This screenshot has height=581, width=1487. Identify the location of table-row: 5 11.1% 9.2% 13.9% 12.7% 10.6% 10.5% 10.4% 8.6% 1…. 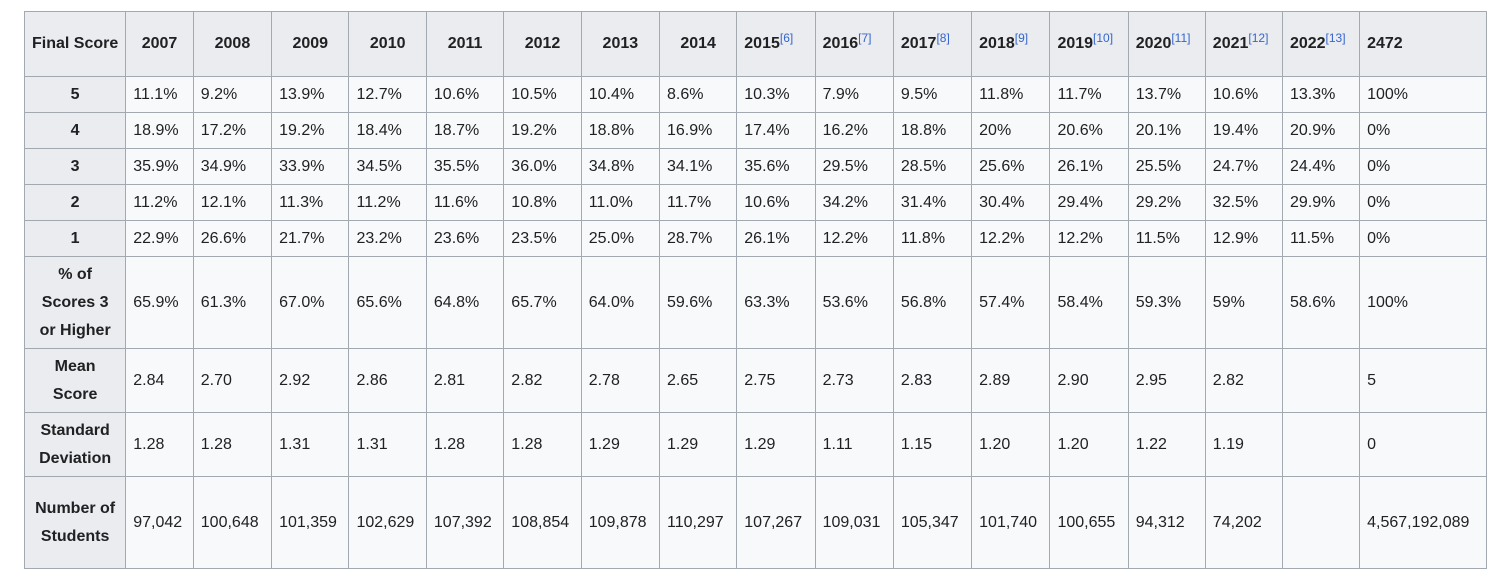
(755, 94).